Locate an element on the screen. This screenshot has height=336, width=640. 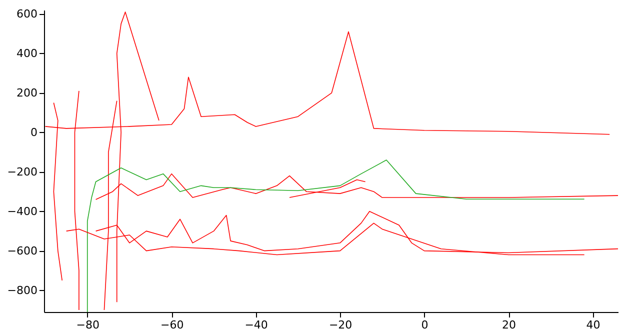
x-tick-label: −60 is located at coordinates (172, 325).